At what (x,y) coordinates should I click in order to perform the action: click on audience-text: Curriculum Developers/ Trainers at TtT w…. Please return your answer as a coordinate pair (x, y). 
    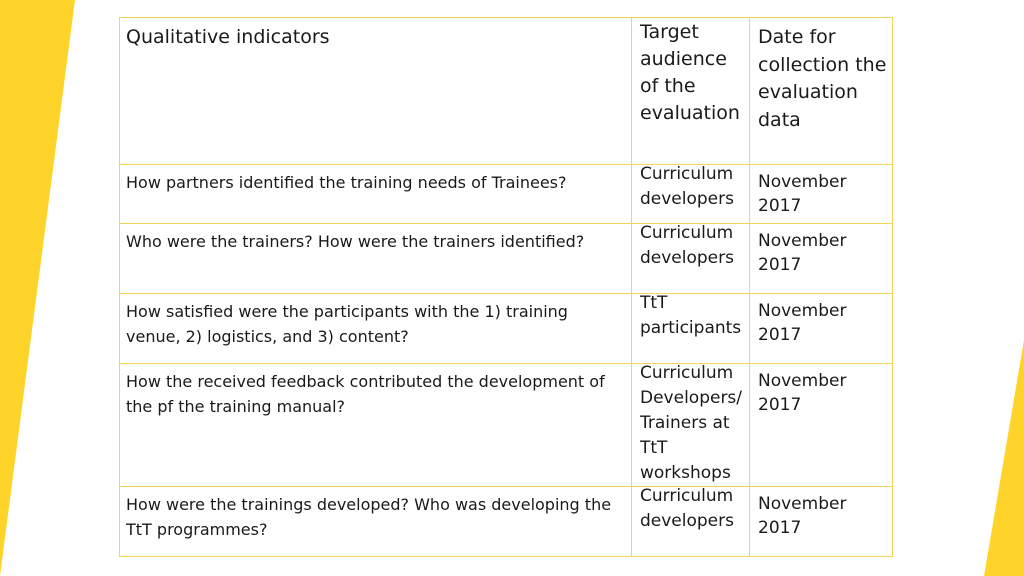
    Looking at the image, I should click on (691, 423).